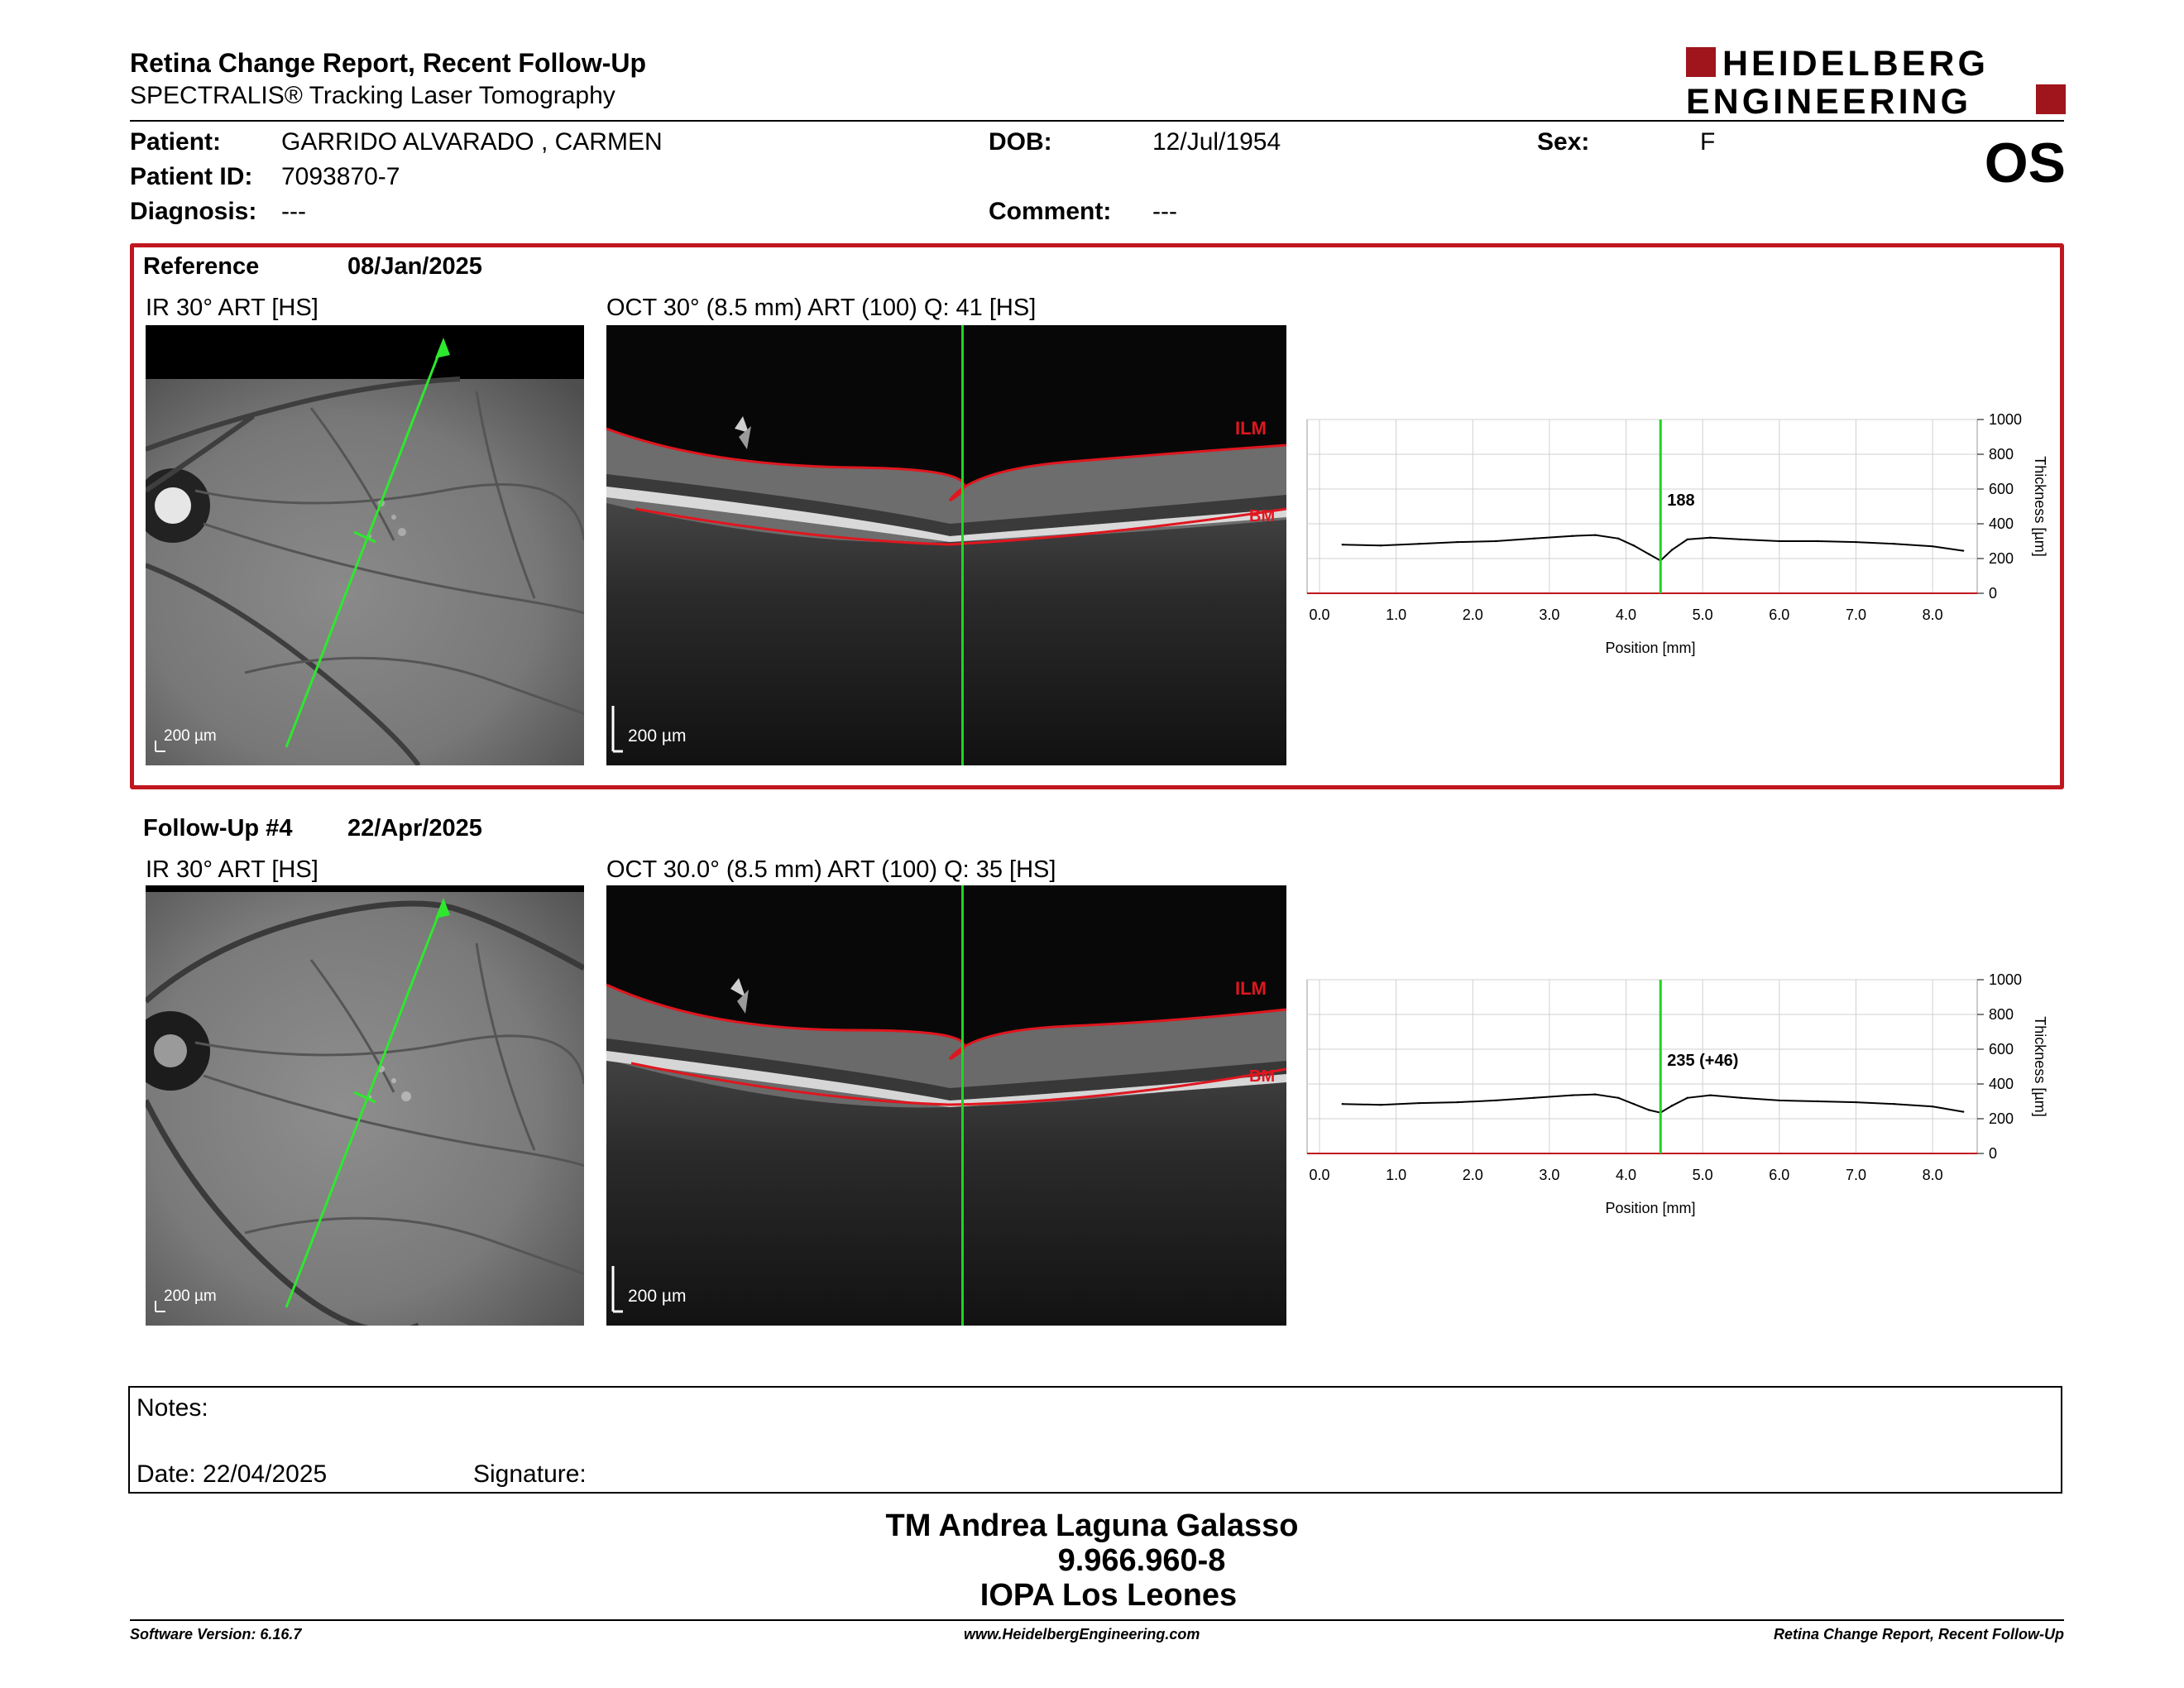 Image resolution: width=2184 pixels, height=1688 pixels. What do you see at coordinates (472, 142) in the screenshot?
I see `patient-name: GARRIDO ALVARADO , CARMEN` at bounding box center [472, 142].